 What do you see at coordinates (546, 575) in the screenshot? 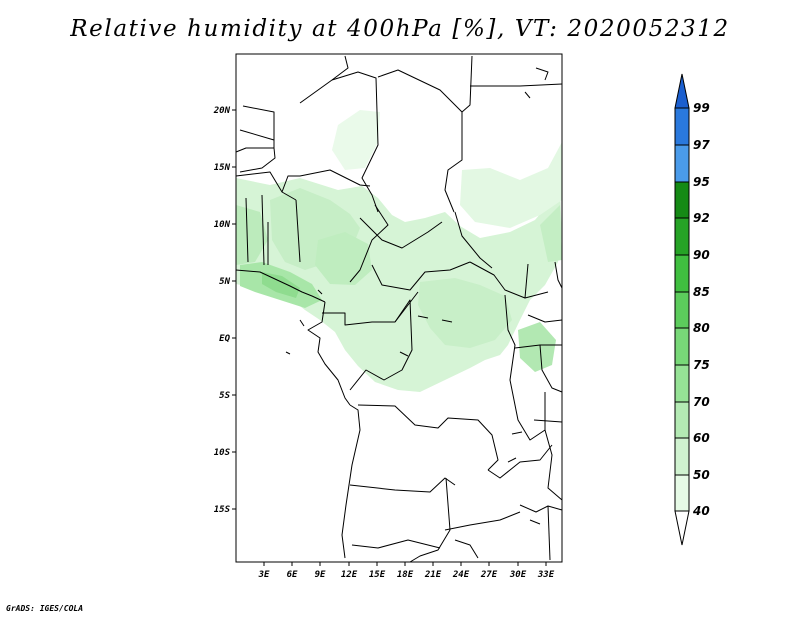
I see `lon-label: 33E` at bounding box center [546, 575].